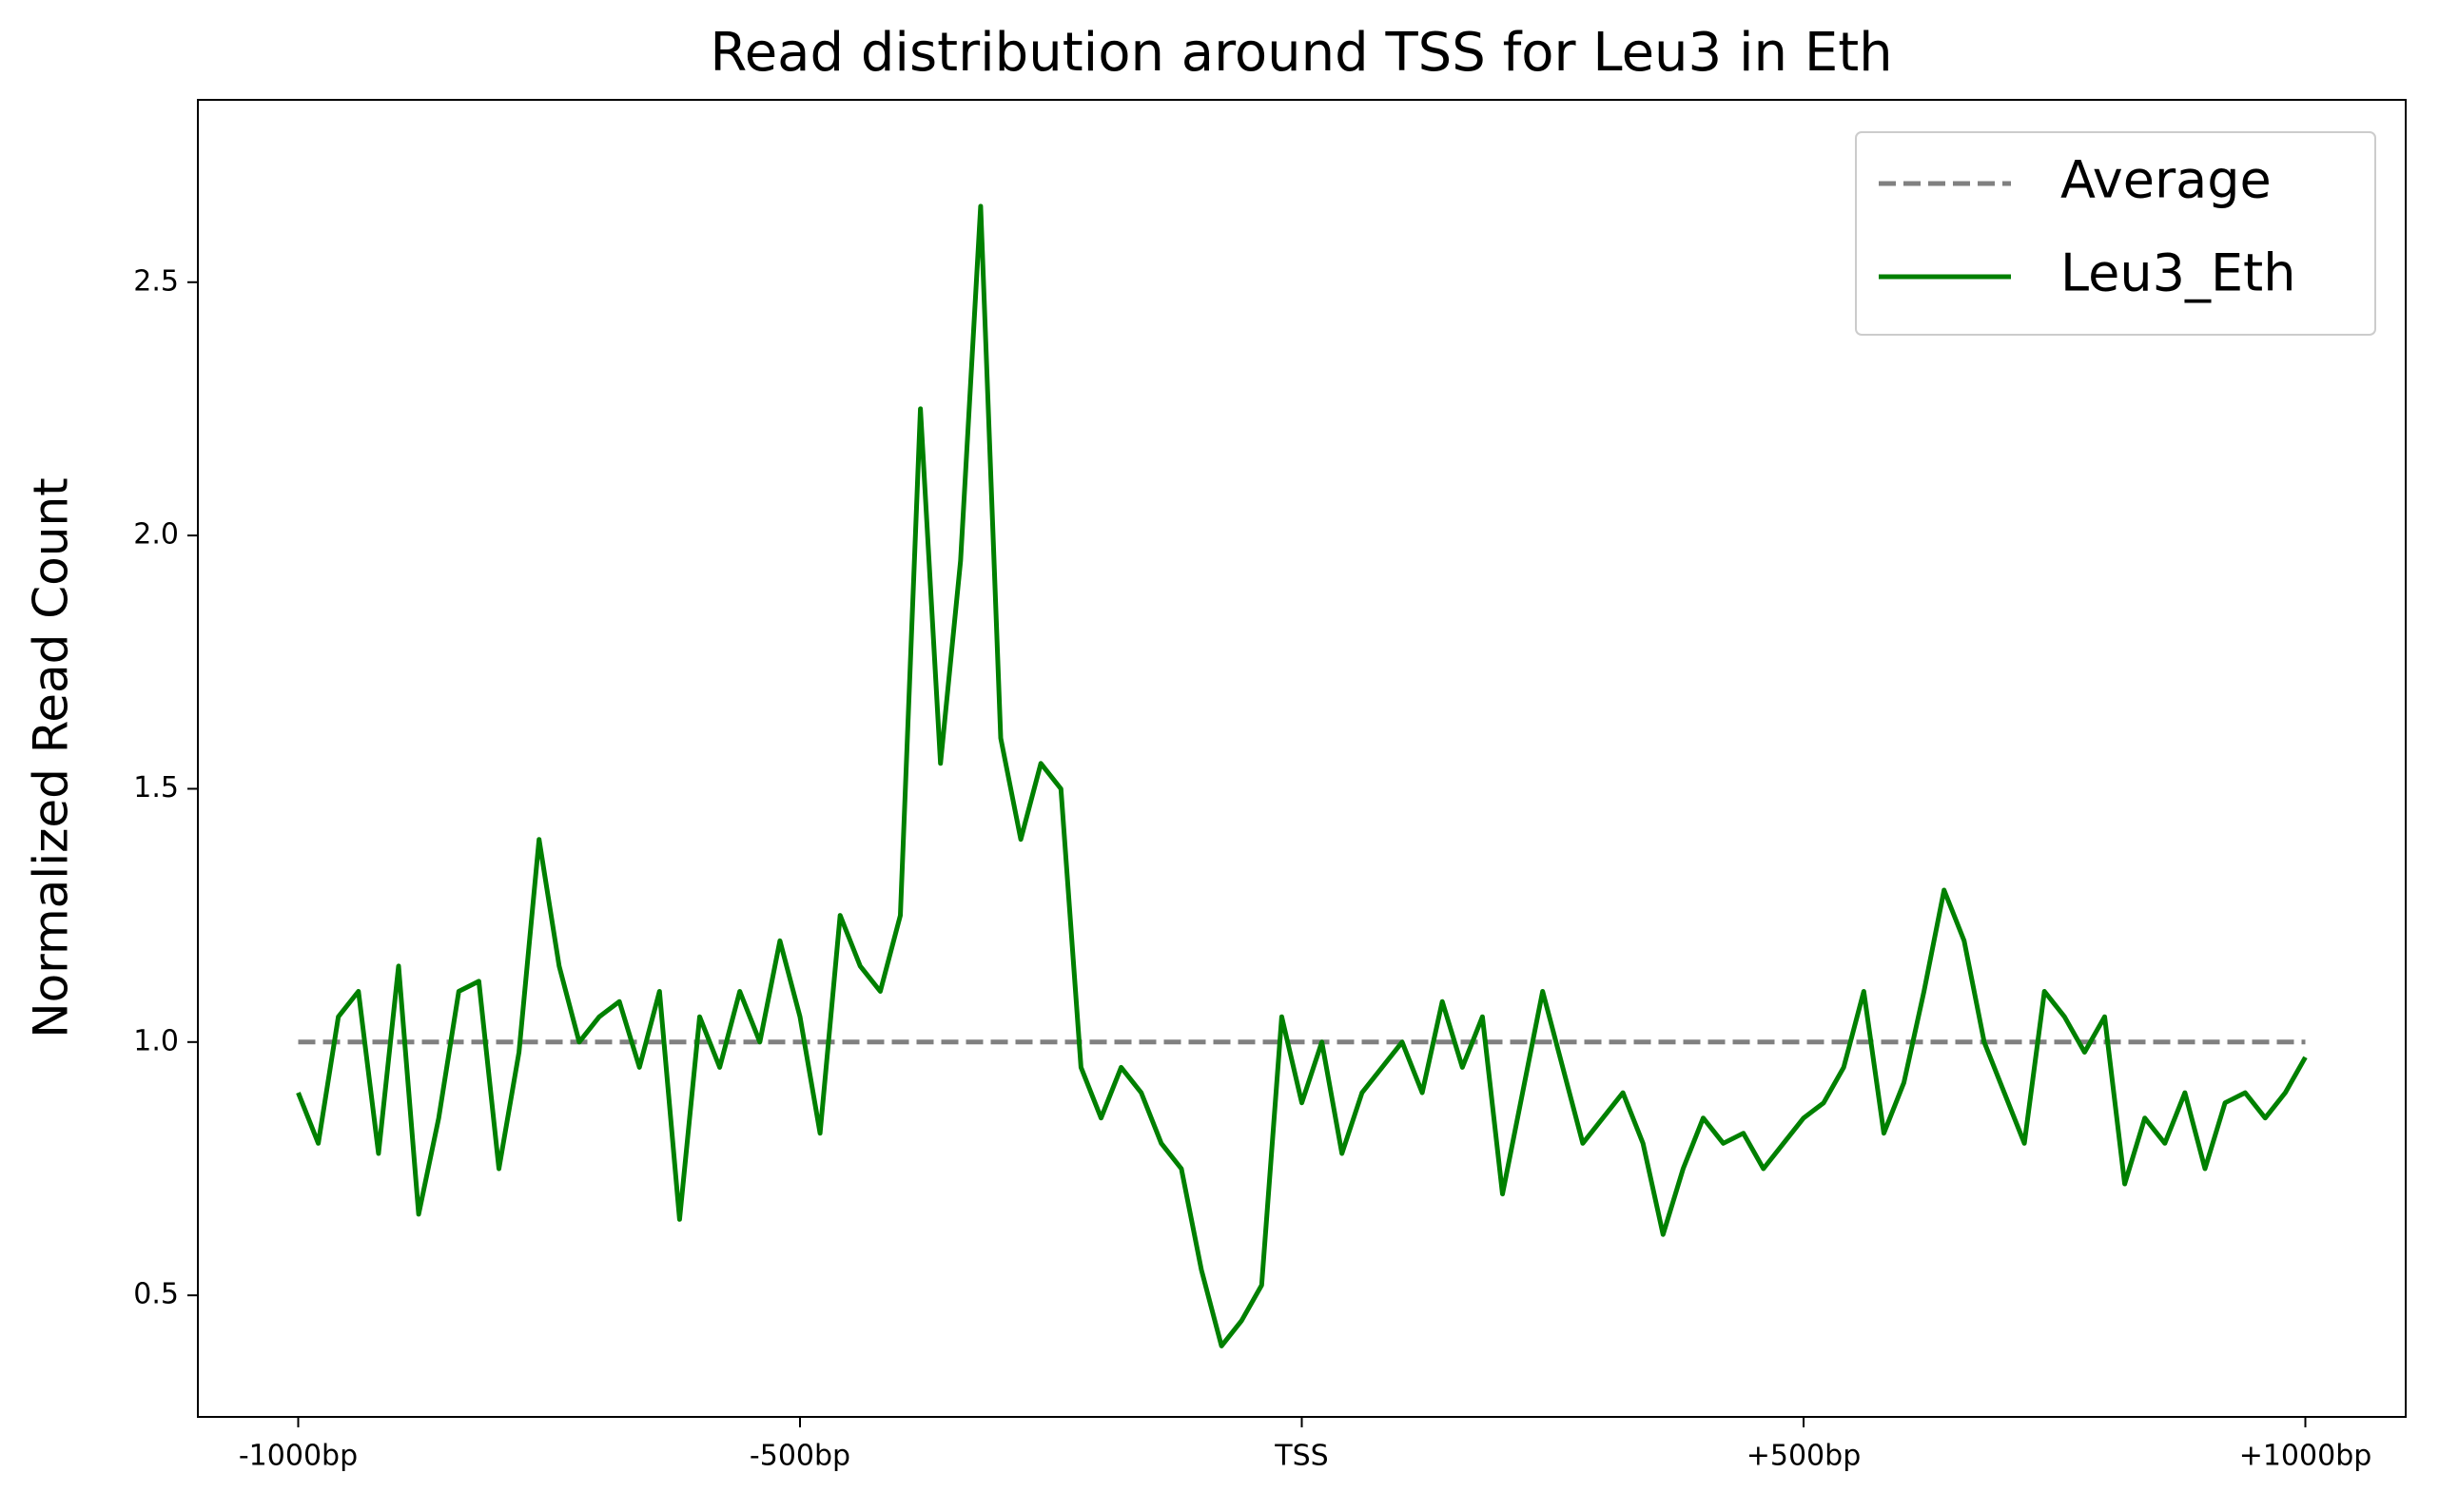 Image resolution: width=2439 pixels, height=1512 pixels. What do you see at coordinates (156, 1294) in the screenshot?
I see `y-tick-label: 0.5` at bounding box center [156, 1294].